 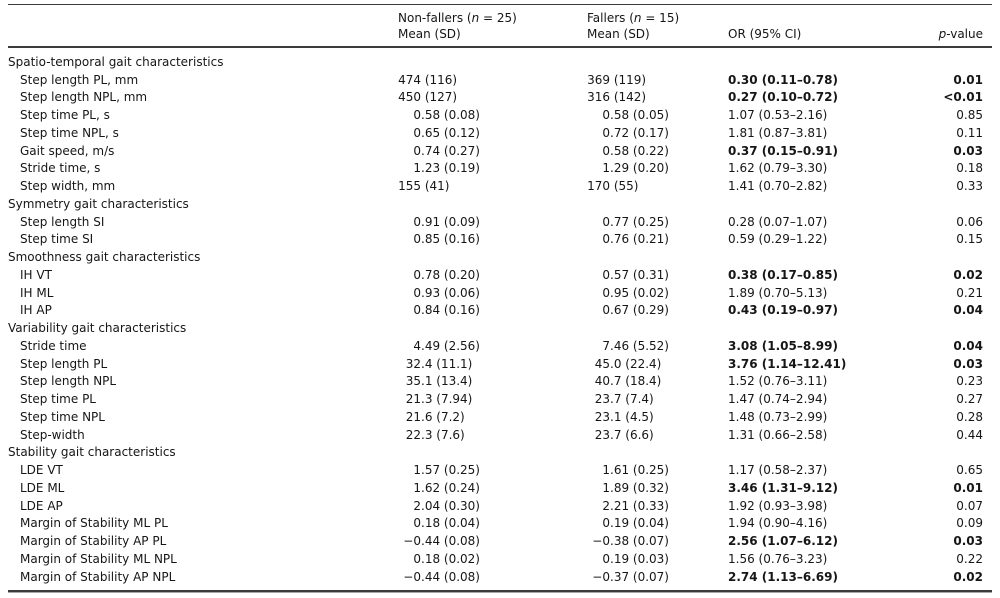 What do you see at coordinates (79, 79) in the screenshot?
I see `row-label: Step length PL, mm` at bounding box center [79, 79].